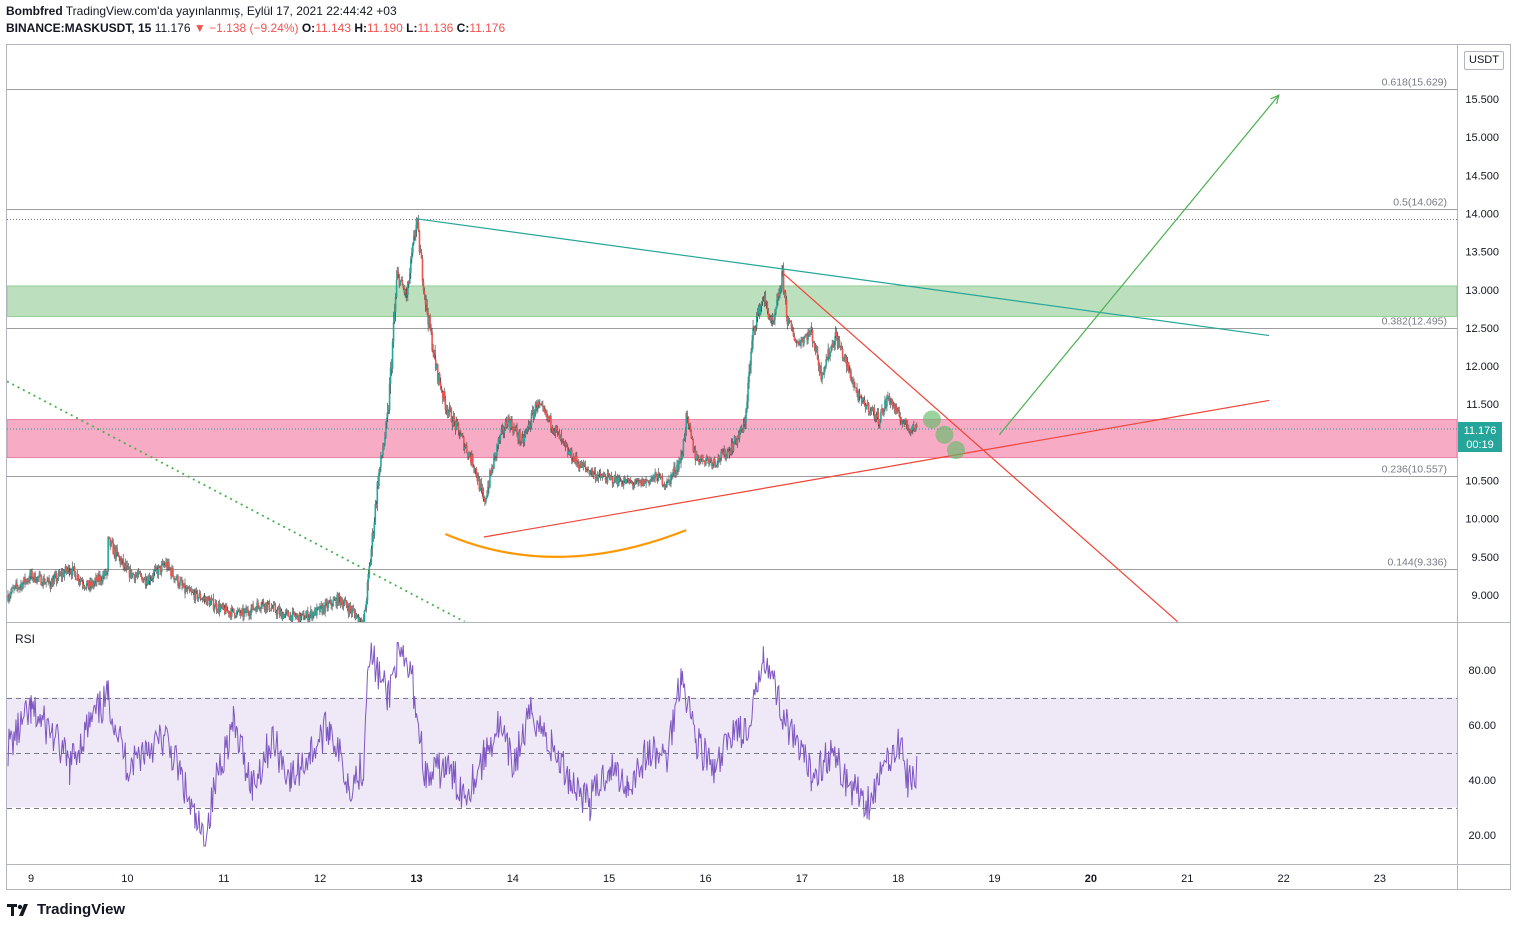 The height and width of the screenshot is (929, 1518). I want to click on tradingview-brand: TradingView, so click(66, 909).